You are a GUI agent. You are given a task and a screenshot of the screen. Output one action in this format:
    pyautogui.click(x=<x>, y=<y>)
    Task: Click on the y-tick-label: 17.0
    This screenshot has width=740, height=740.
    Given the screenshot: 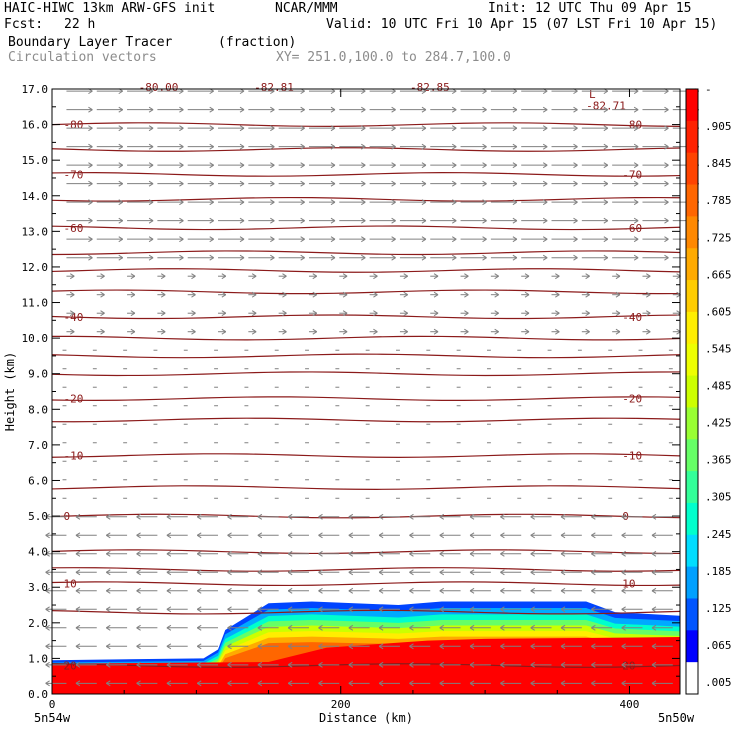 What is the action you would take?
    pyautogui.click(x=35, y=89)
    